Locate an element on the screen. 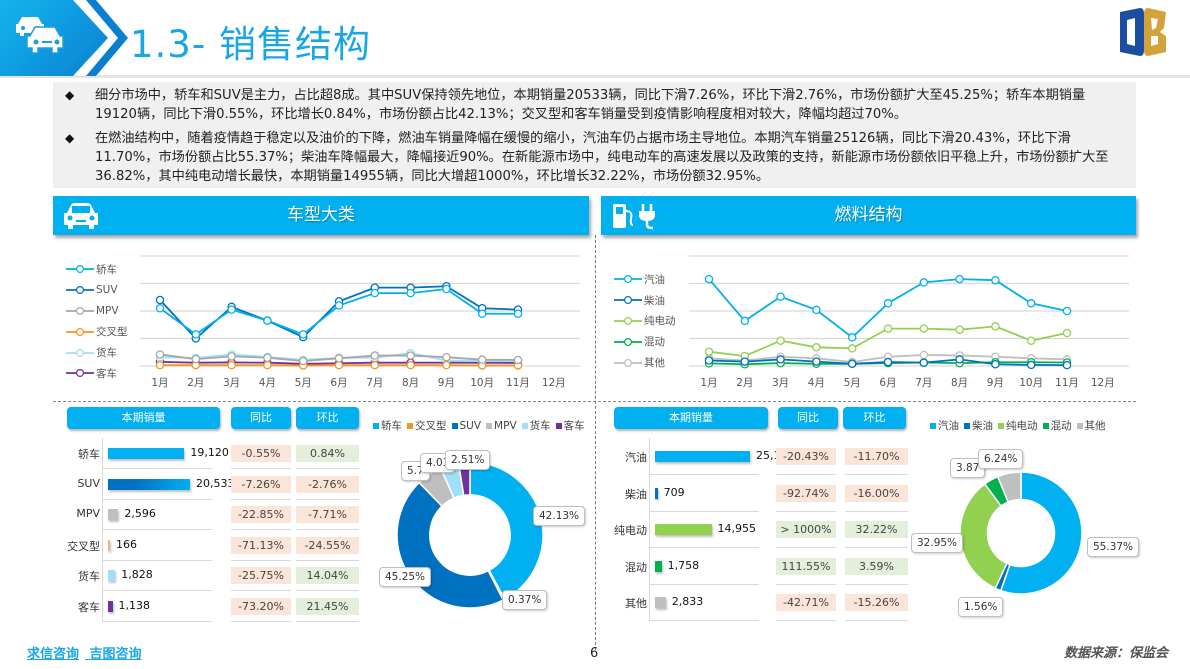  donut-legend-vehicle: 轿车 交叉型 SUV MPV 货车 客车 is located at coordinates (479, 425).